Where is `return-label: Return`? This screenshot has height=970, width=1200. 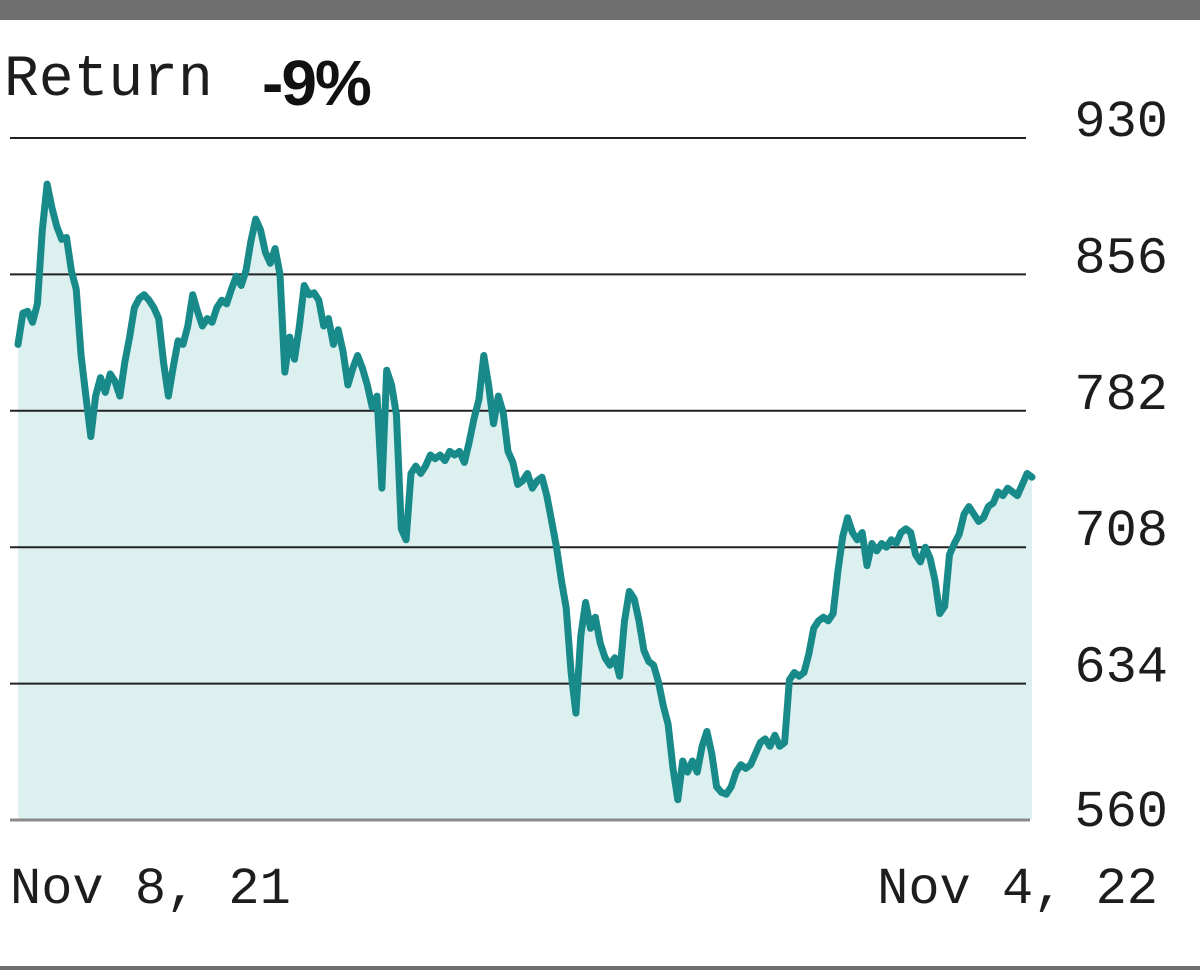
return-label: Return is located at coordinates (108, 80).